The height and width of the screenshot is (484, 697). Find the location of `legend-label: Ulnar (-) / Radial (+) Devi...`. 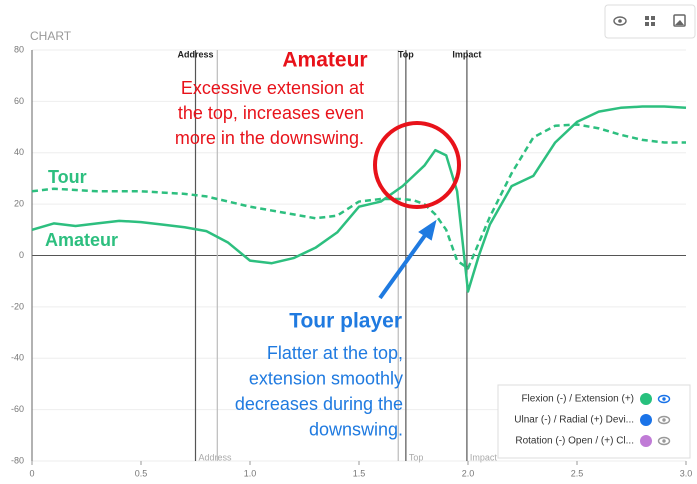

legend-label: Ulnar (-) / Radial (+) Devi... is located at coordinates (574, 420).